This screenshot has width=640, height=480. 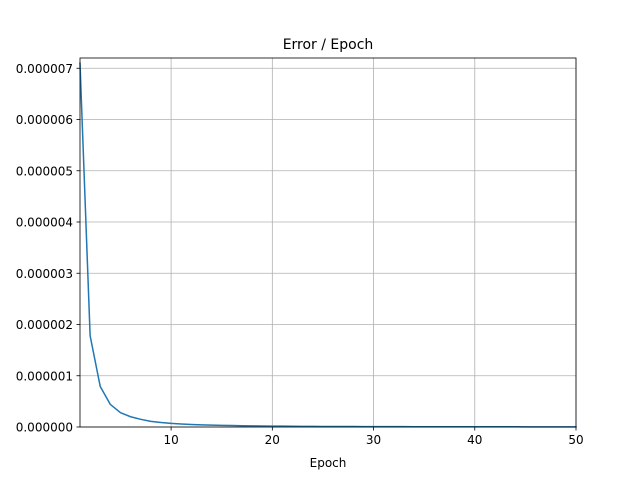 I want to click on x-tick-label: 50, so click(x=575, y=440).